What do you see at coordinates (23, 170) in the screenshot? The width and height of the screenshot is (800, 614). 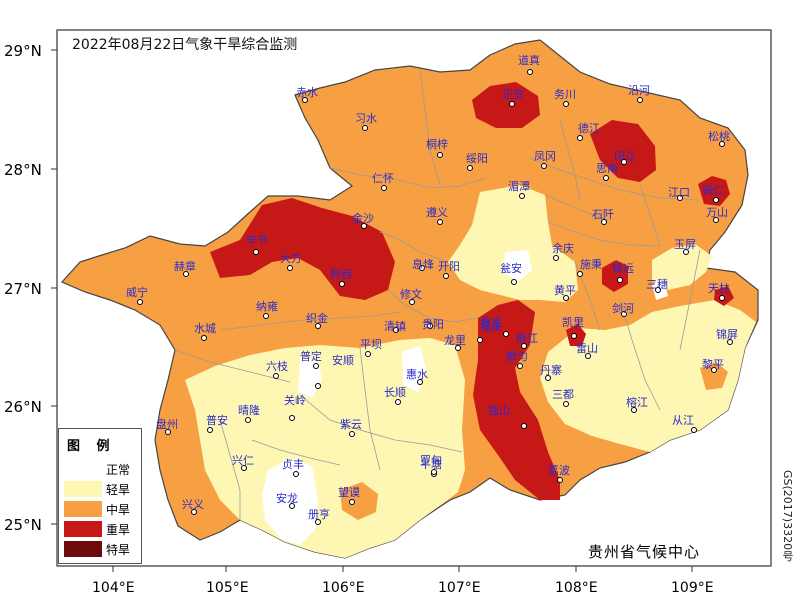 I see `lat-label-28: 28°N` at bounding box center [23, 170].